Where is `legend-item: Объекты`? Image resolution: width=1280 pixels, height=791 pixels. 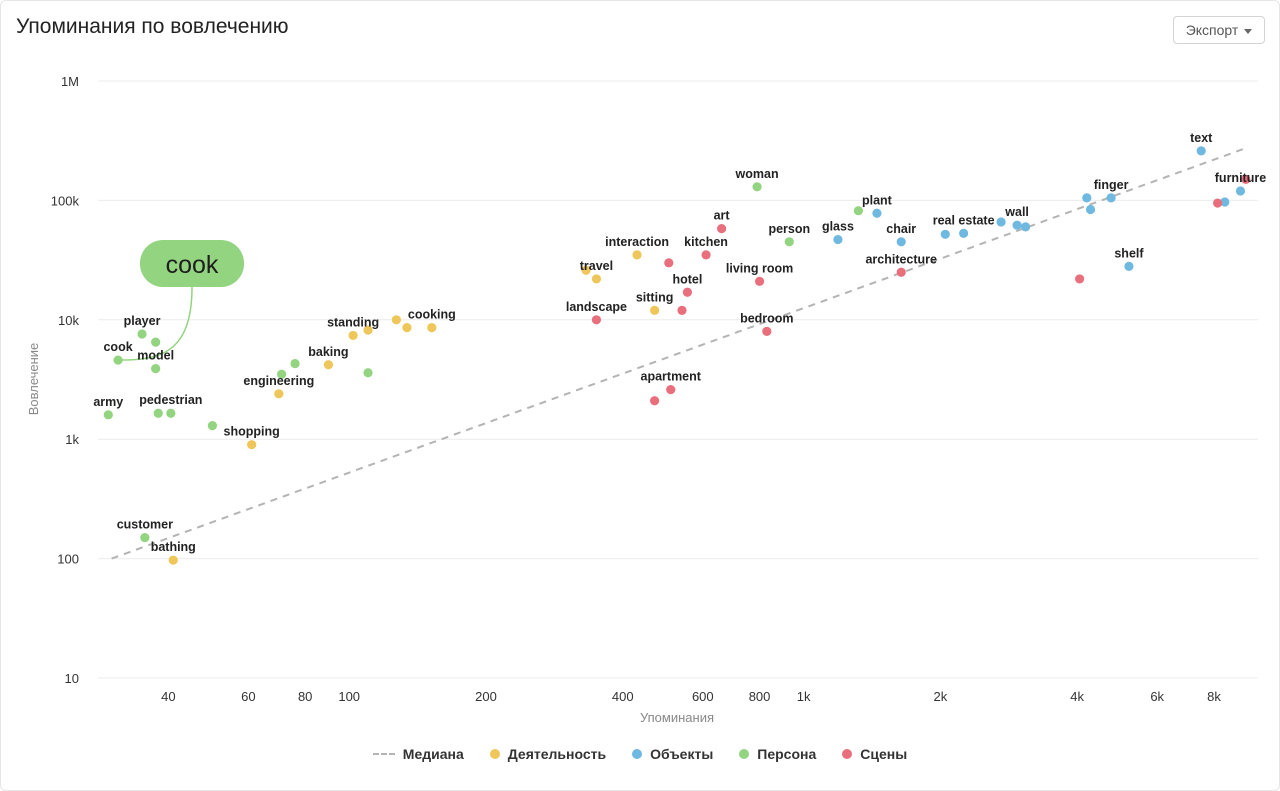
legend-item: Объекты is located at coordinates (672, 754).